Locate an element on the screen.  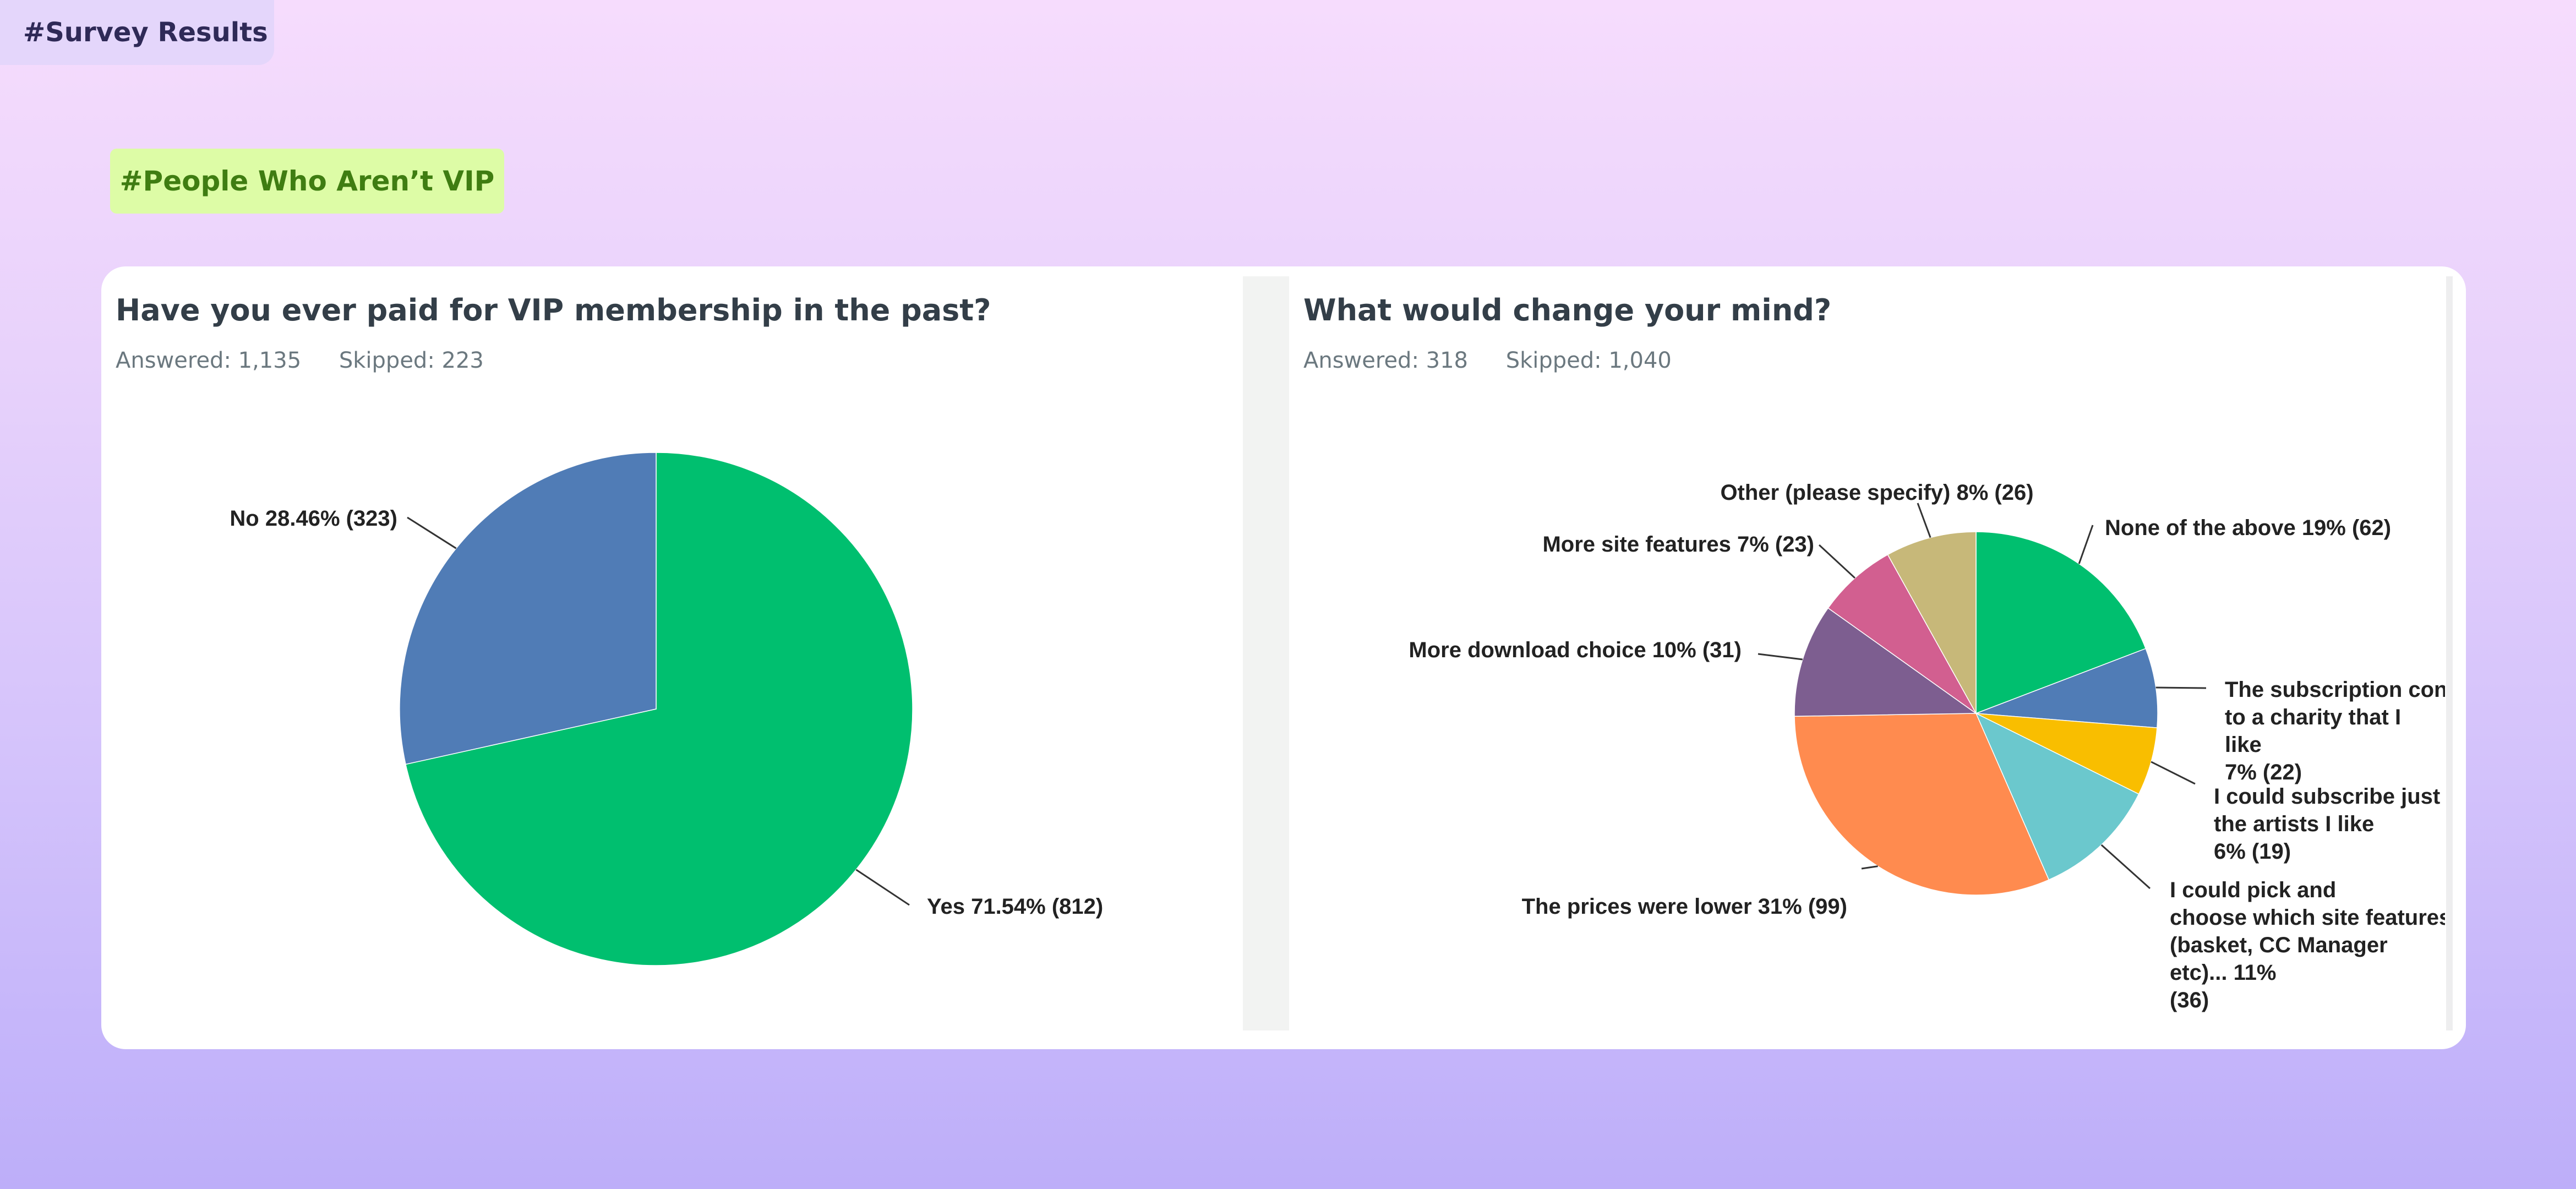
question-title: What would change your mind? is located at coordinates (1568, 310).